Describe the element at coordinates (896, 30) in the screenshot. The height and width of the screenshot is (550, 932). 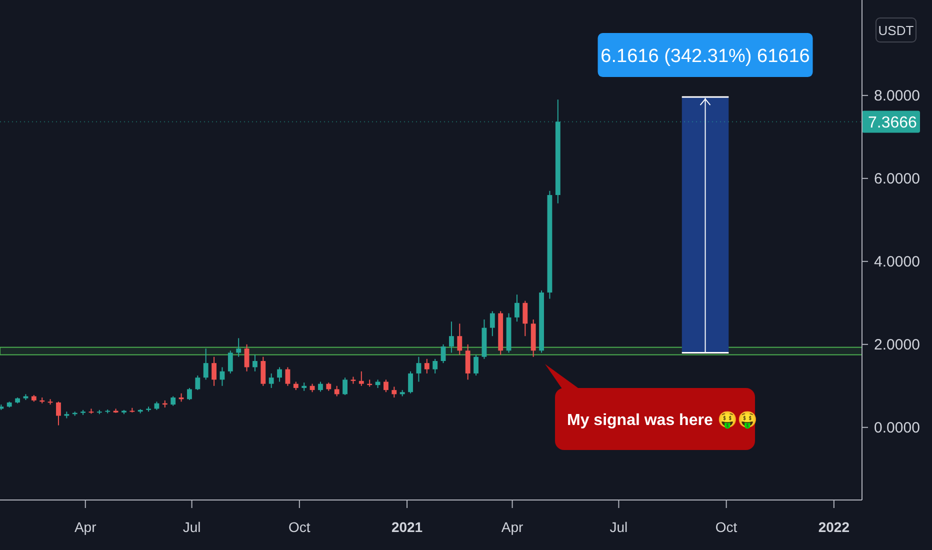
I see `y-axis-title: USDT` at that location.